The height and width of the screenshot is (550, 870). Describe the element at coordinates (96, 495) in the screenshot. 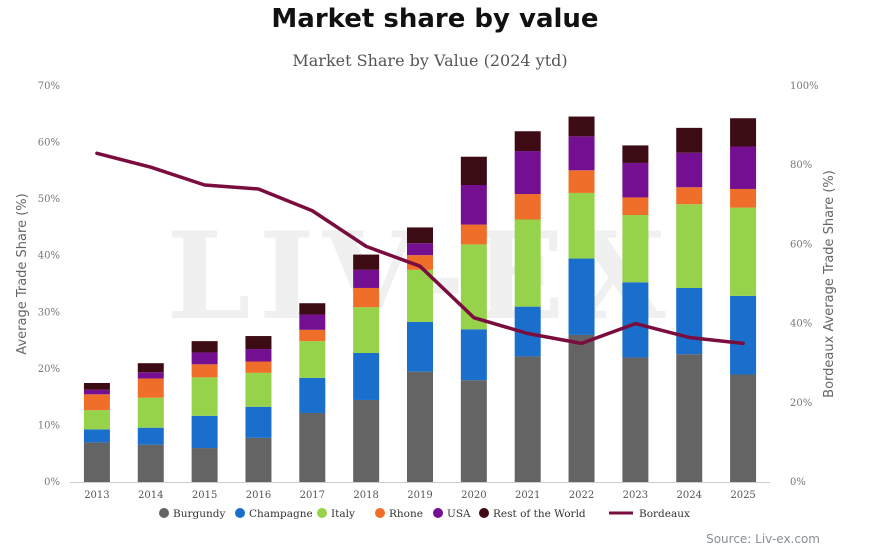

I see `x-tick-label: 2013` at that location.